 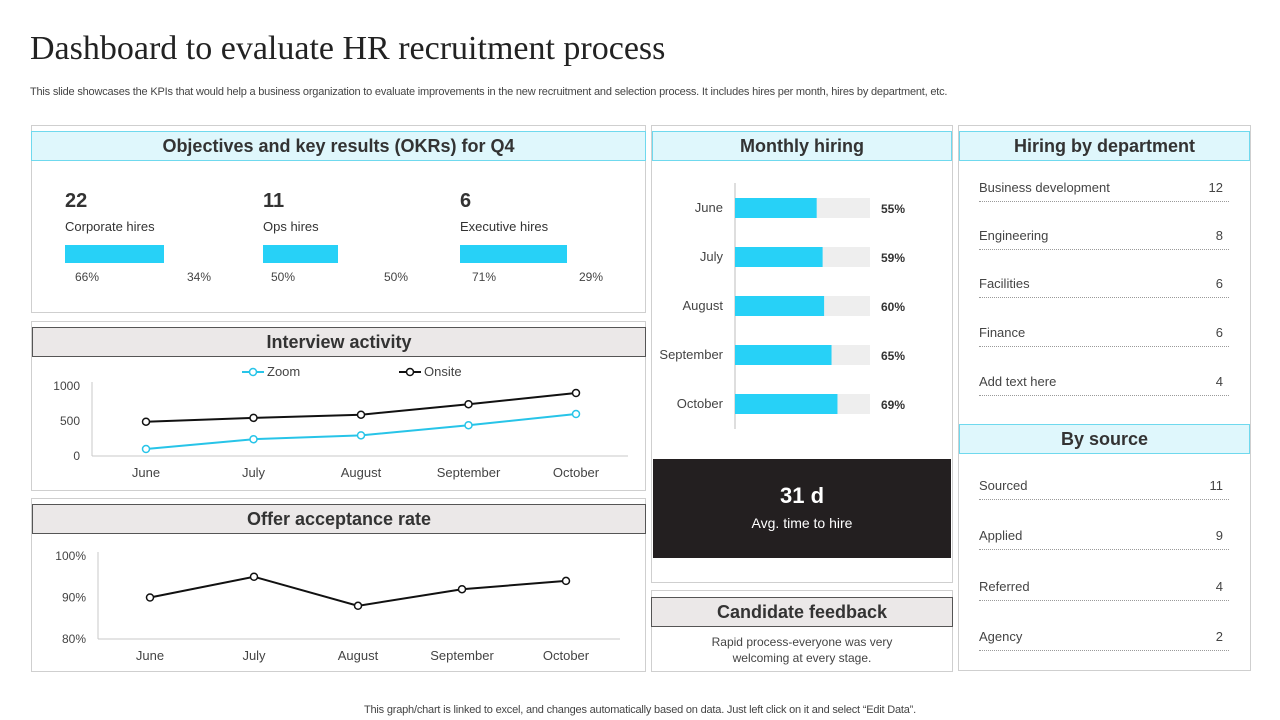 What do you see at coordinates (1104, 439) in the screenshot?
I see `source-header: By source` at bounding box center [1104, 439].